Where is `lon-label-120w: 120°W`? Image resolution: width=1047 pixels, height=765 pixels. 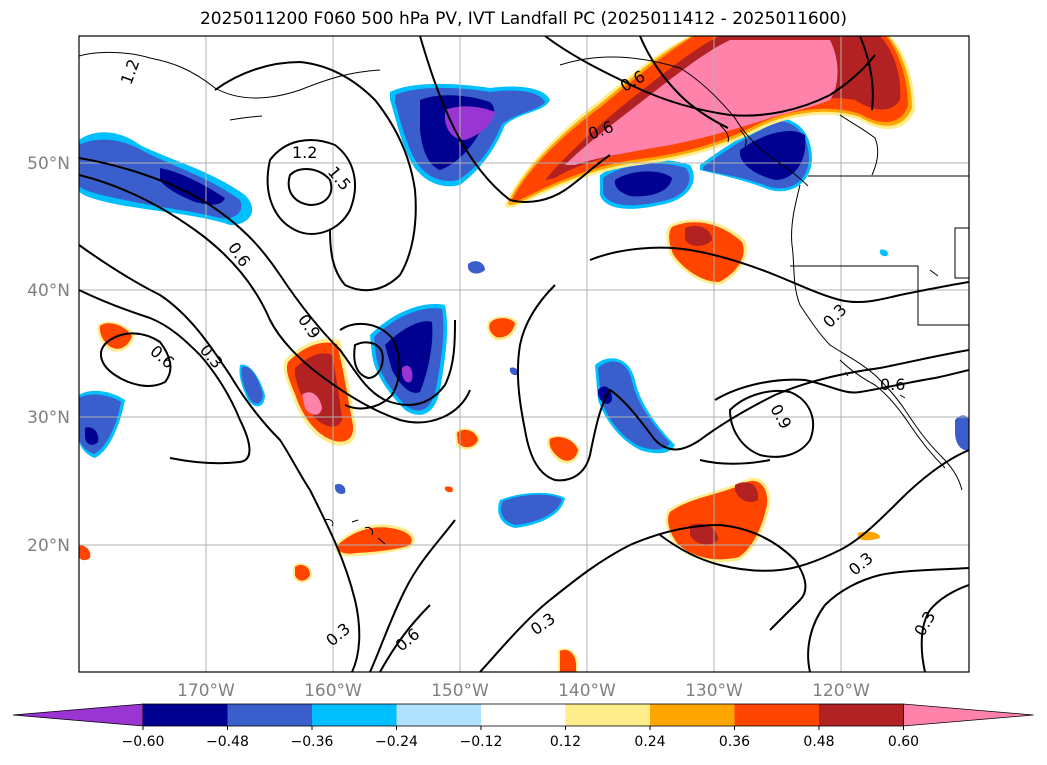 lon-label-120w: 120°W is located at coordinates (841, 691).